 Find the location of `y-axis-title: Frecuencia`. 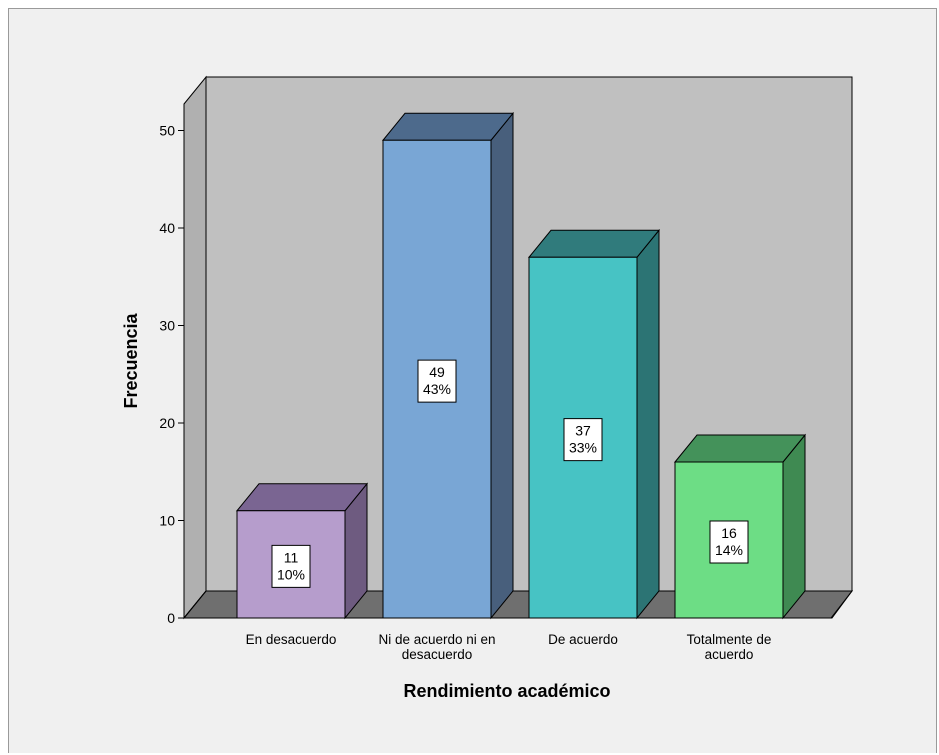

y-axis-title: Frecuencia is located at coordinates (131, 360).